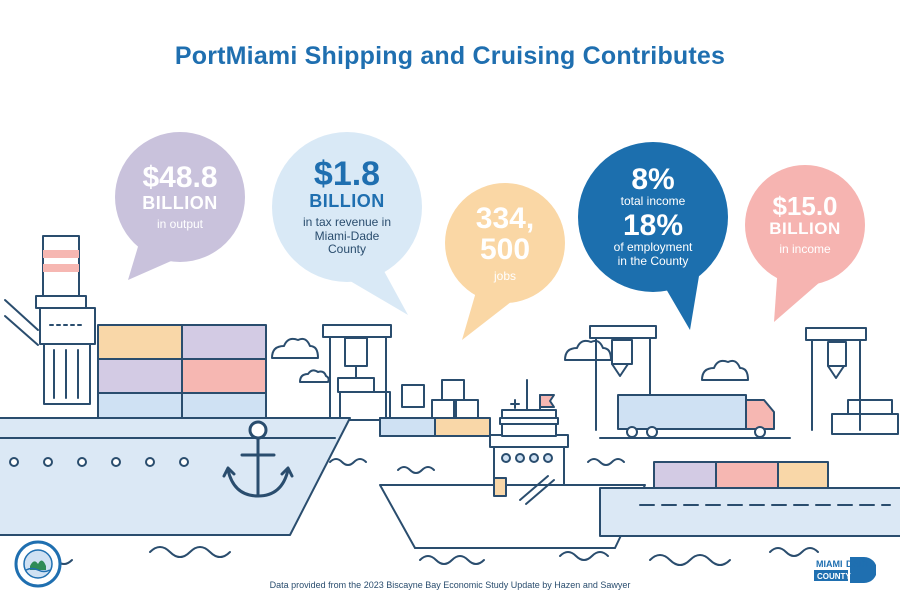 Image resolution: width=900 pixels, height=600 pixels. What do you see at coordinates (347, 173) in the screenshot?
I see `stat-value: $1.8` at bounding box center [347, 173].